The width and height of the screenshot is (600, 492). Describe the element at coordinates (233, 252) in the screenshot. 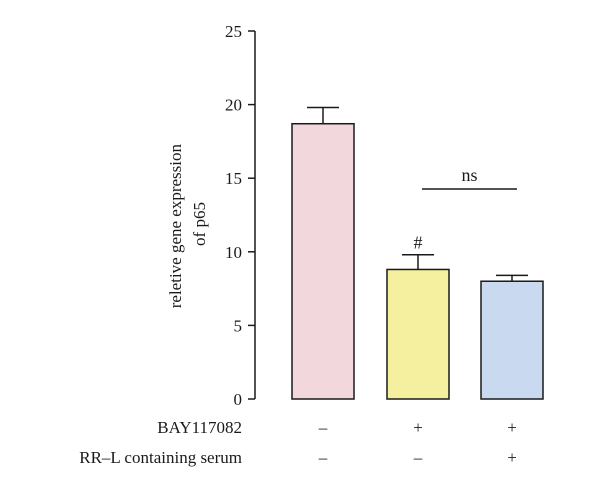

I see `y-tick-label: 10` at that location.